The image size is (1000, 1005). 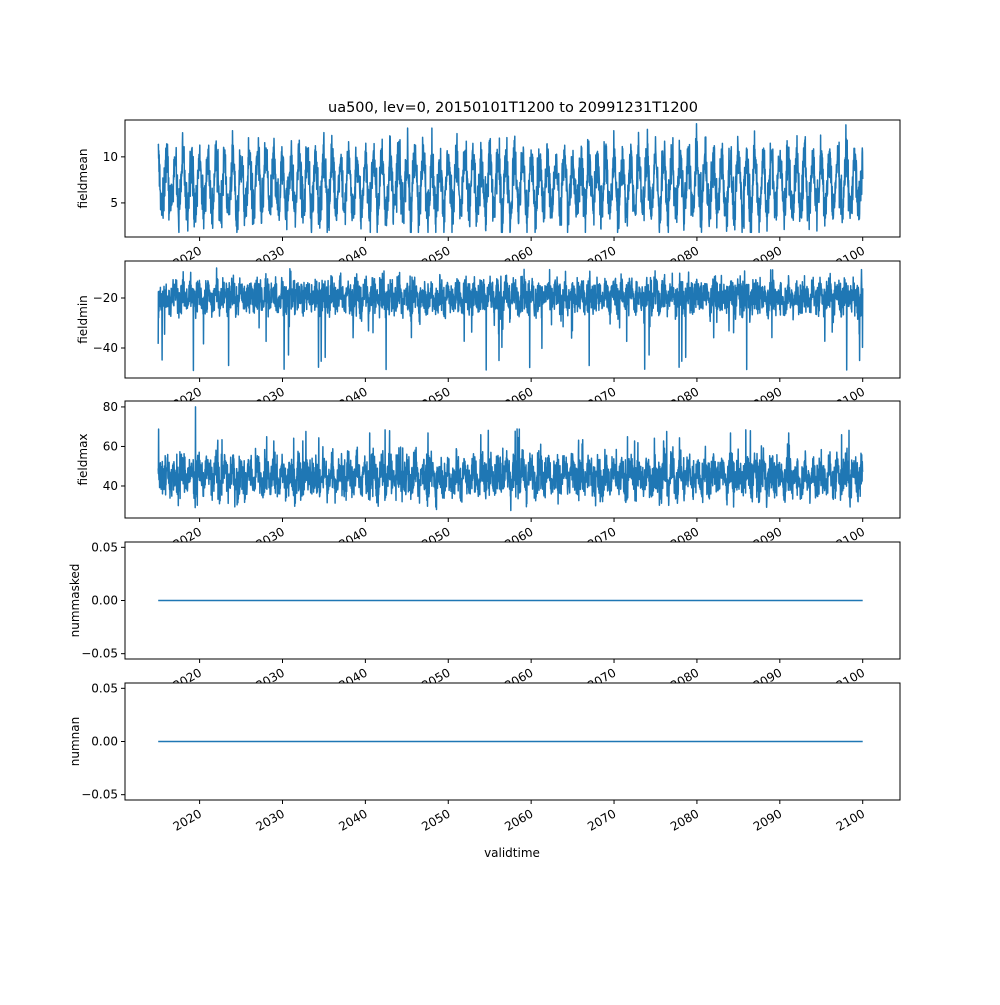 What do you see at coordinates (512, 853) in the screenshot?
I see `x-axis-label: validtime` at bounding box center [512, 853].